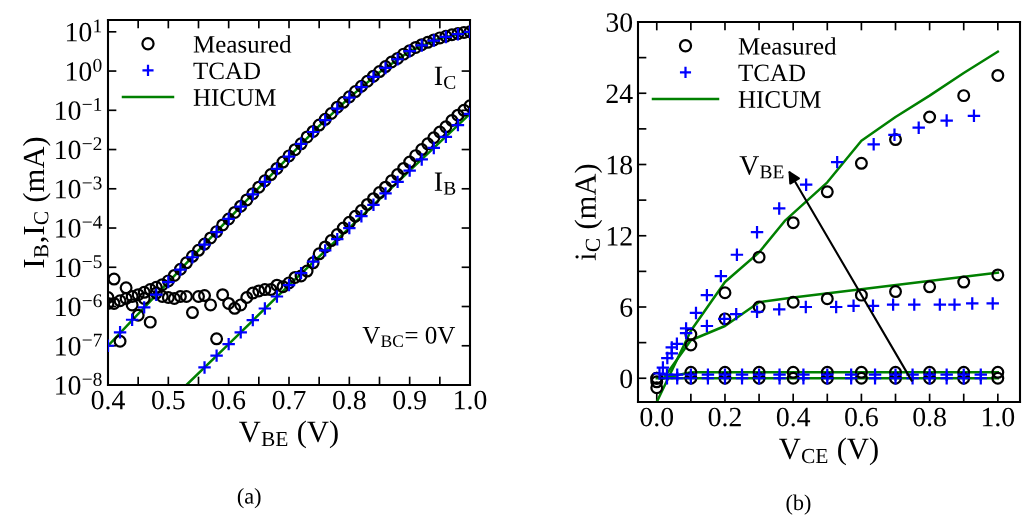 This screenshot has height=523, width=1024. What do you see at coordinates (84, 69) in the screenshot?
I see `y-tick-label: 10$^{0}$` at bounding box center [84, 69].